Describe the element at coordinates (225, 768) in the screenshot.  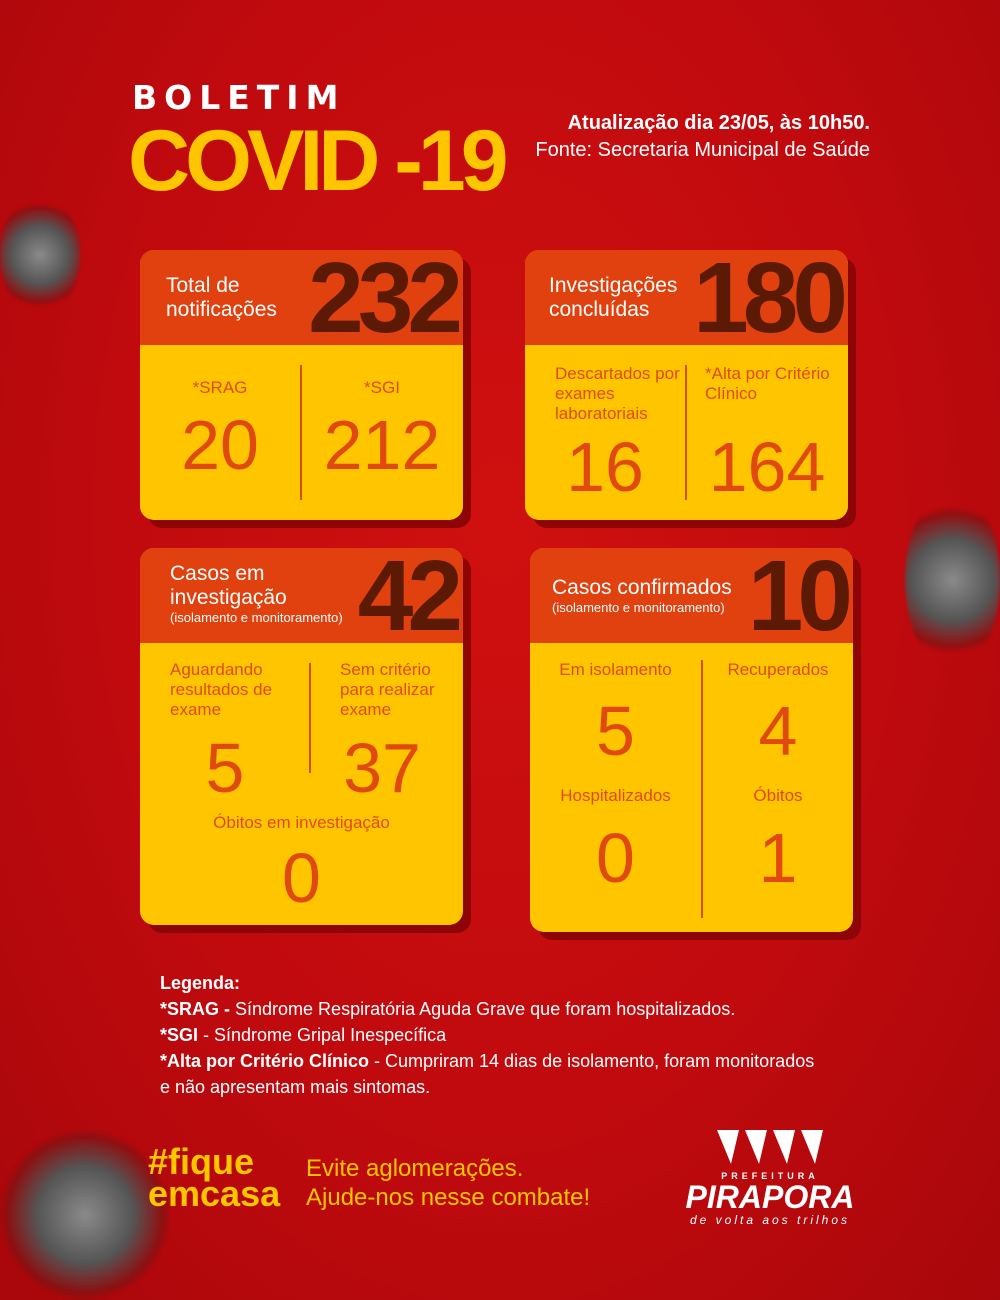
I see `aguardando-value: 5` at that location.